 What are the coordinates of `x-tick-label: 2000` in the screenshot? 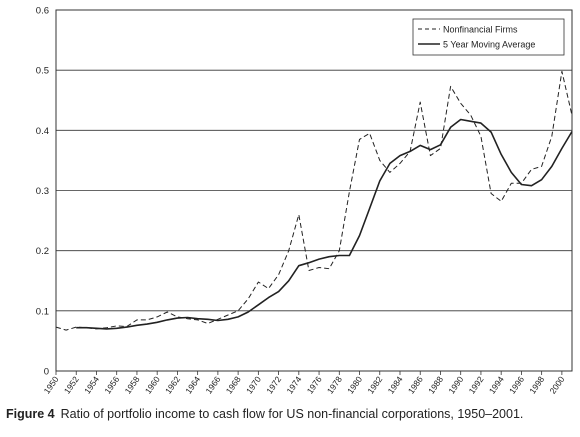 It's located at (556, 384).